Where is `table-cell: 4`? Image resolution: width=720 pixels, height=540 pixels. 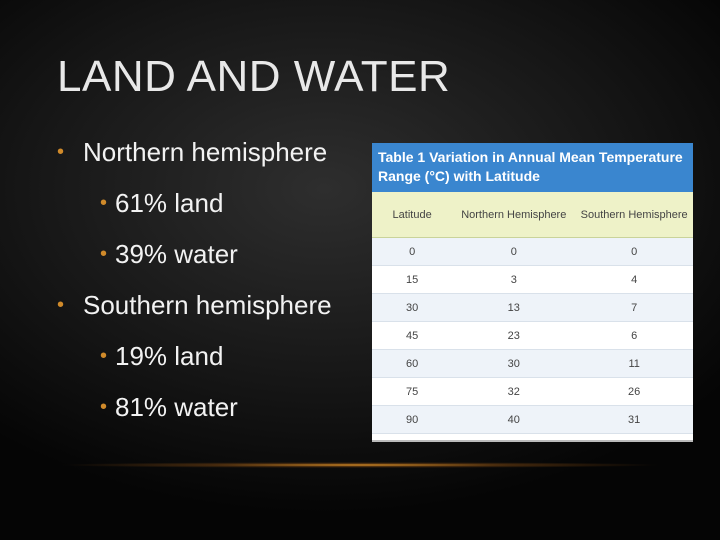 table-cell: 4 is located at coordinates (634, 279).